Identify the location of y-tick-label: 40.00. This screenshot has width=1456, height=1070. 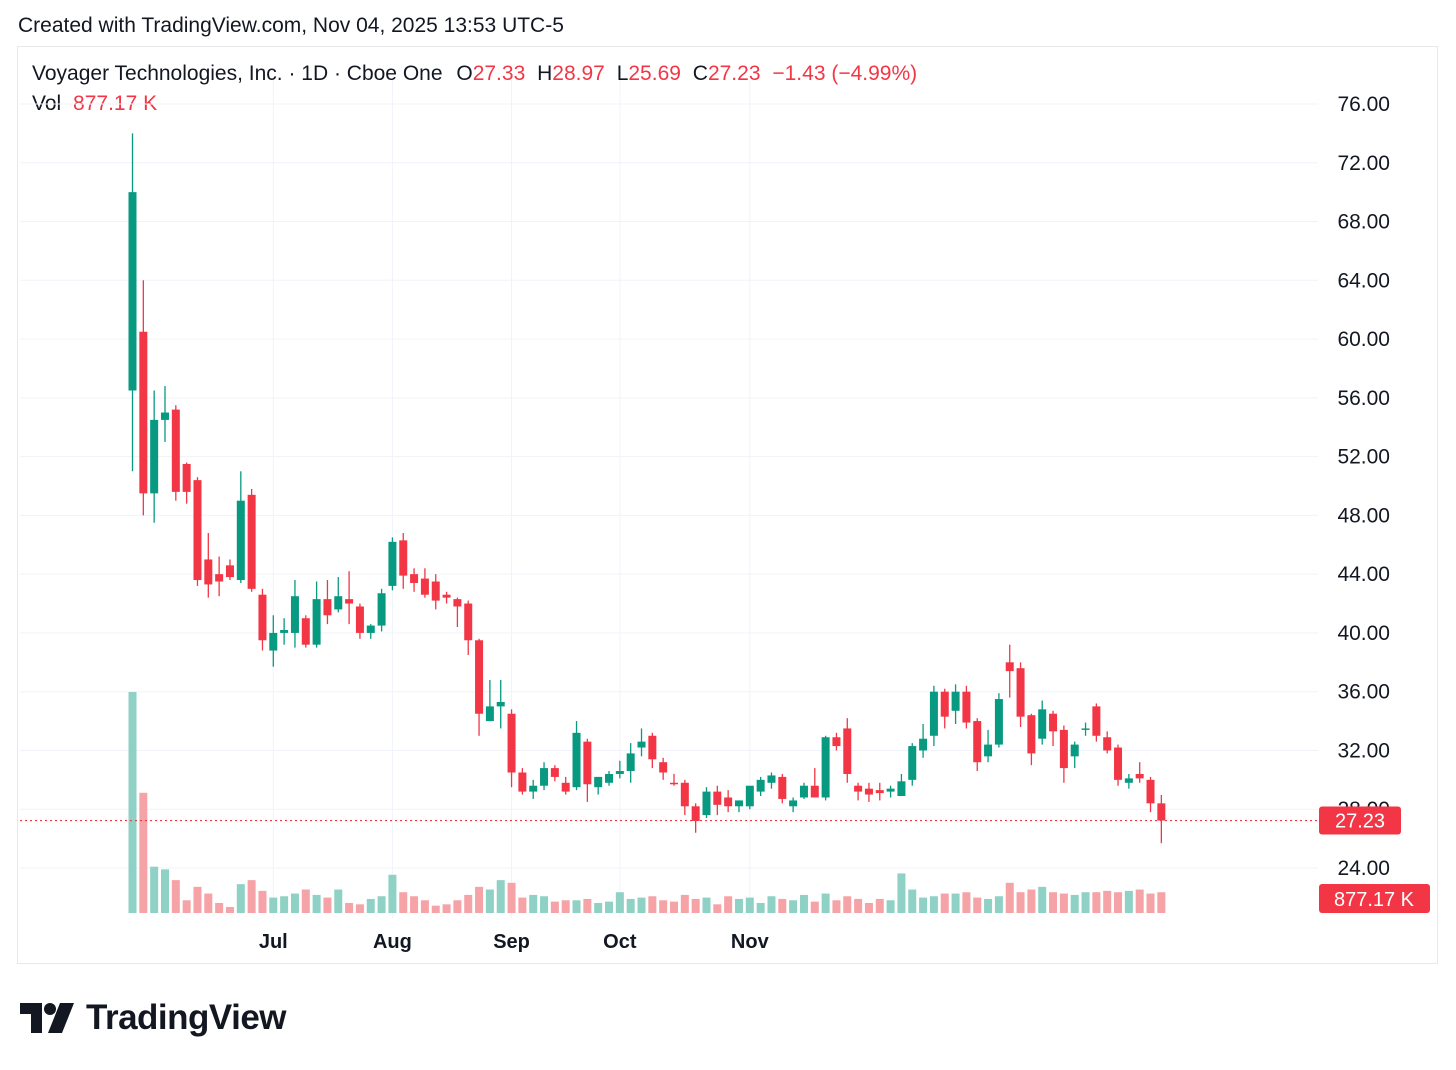
(1363, 633).